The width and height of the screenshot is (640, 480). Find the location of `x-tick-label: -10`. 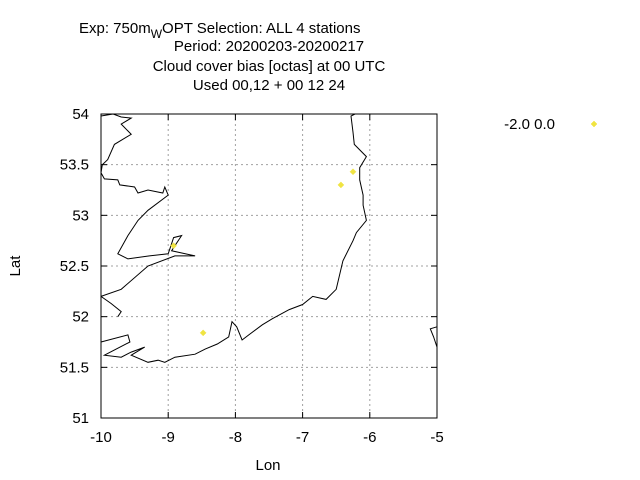

x-tick-label: -10 is located at coordinates (101, 437).